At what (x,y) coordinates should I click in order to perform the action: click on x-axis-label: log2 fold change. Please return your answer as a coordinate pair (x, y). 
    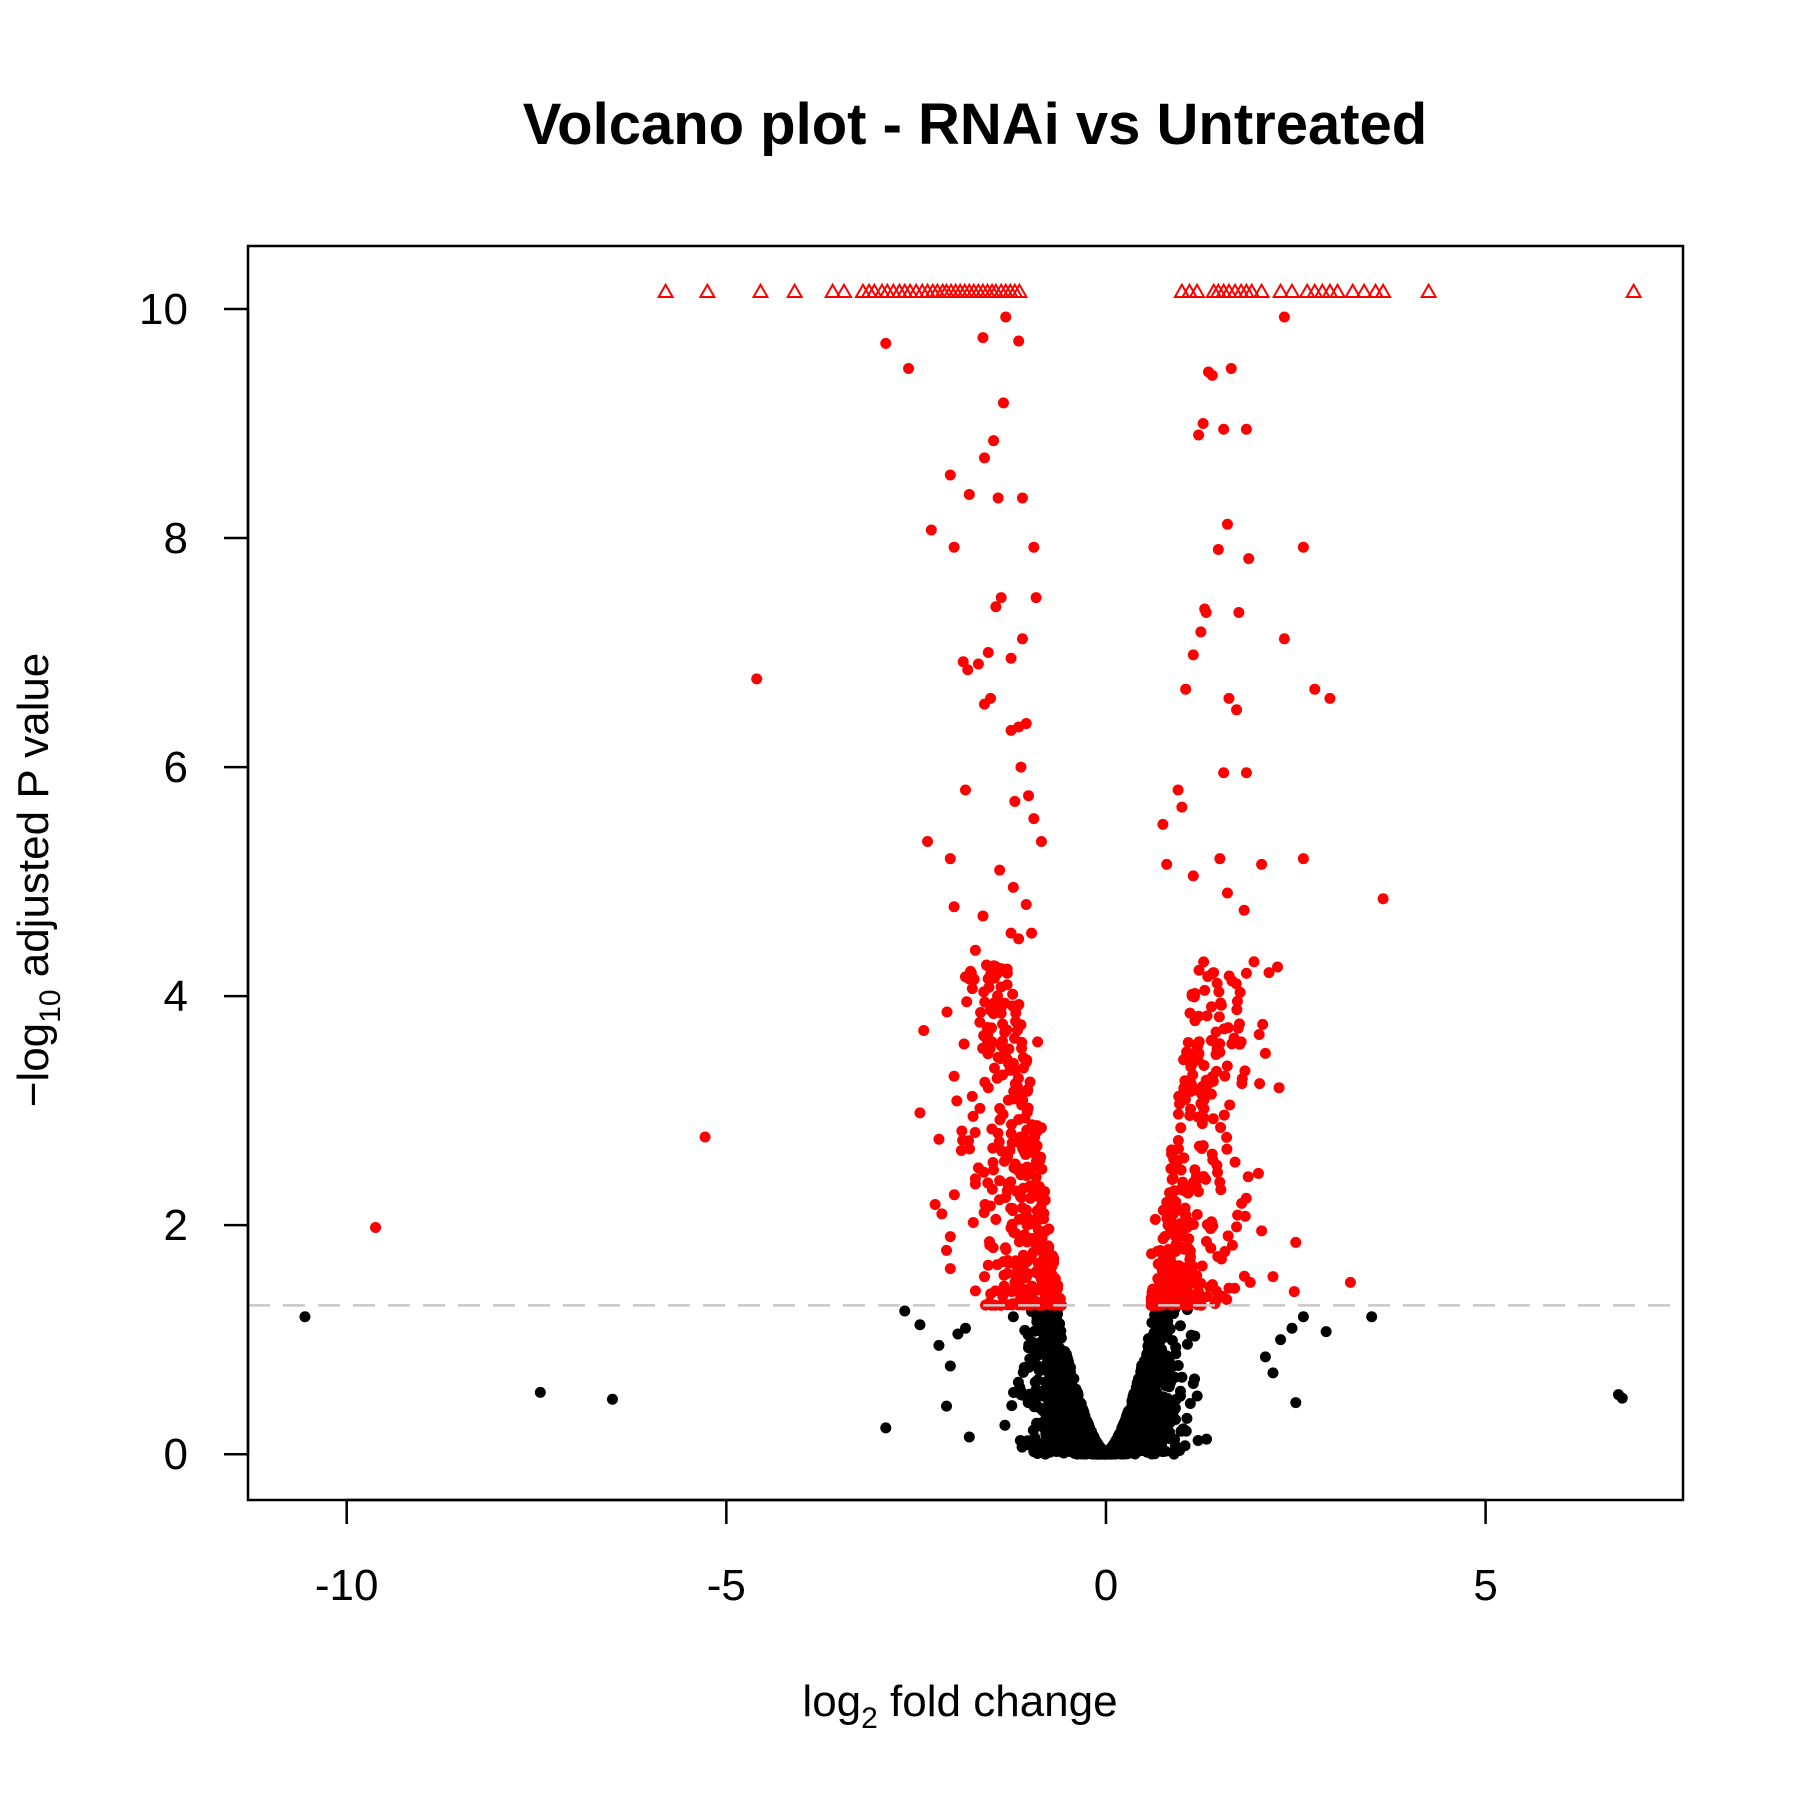
    Looking at the image, I should click on (959, 1706).